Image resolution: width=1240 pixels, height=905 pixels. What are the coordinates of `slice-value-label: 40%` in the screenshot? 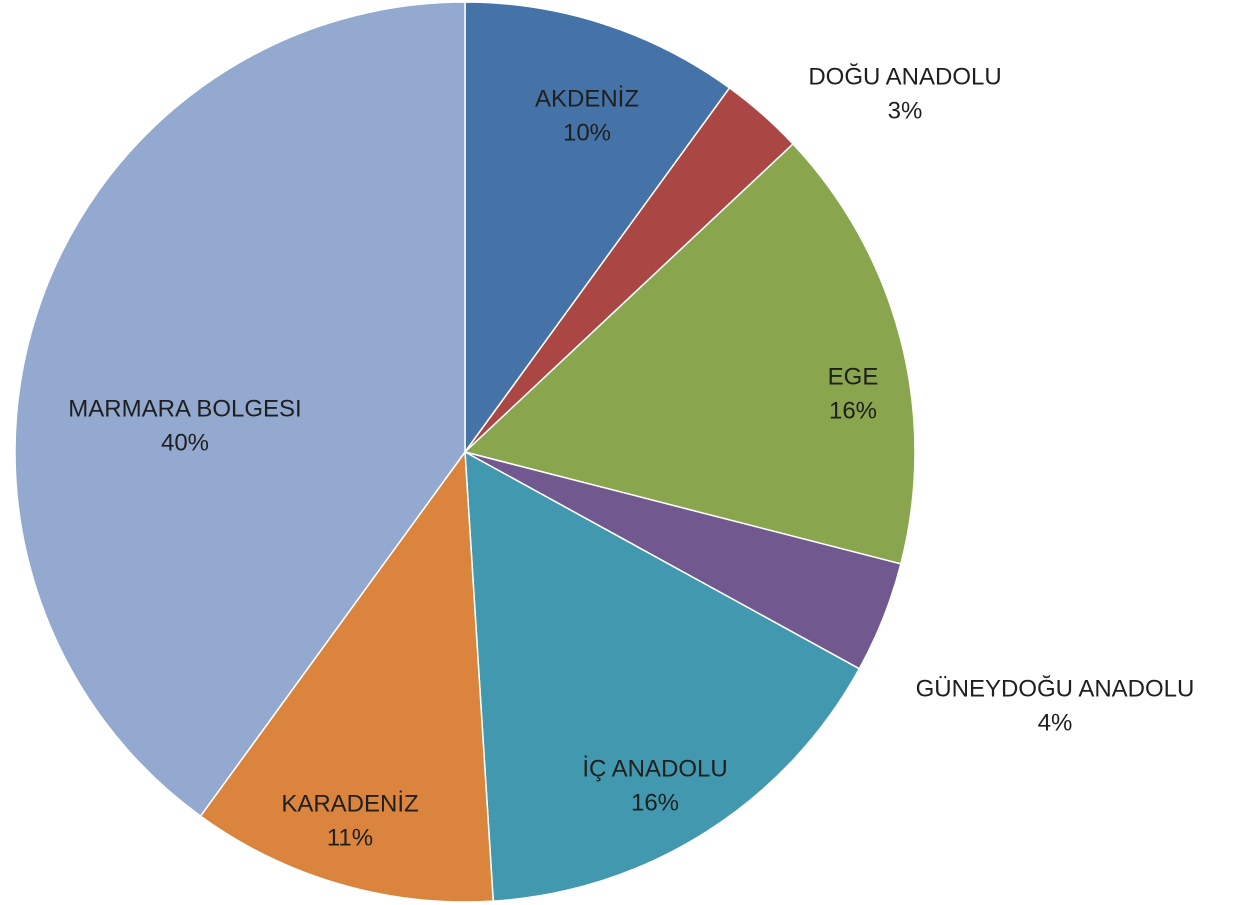 It's located at (185, 442).